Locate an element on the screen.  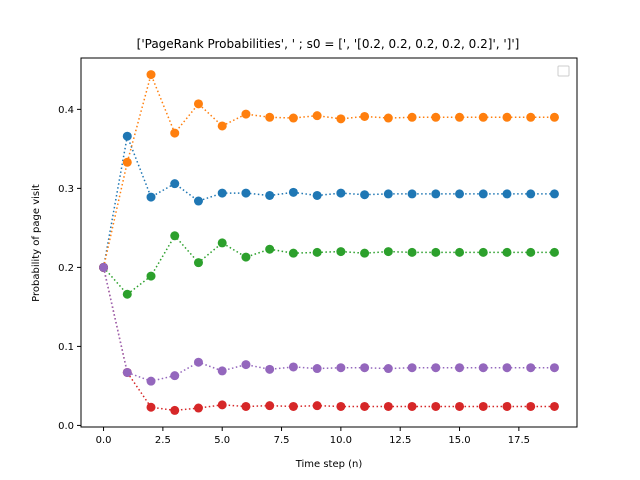
x-tick-label: 2.5 is located at coordinates (163, 440).